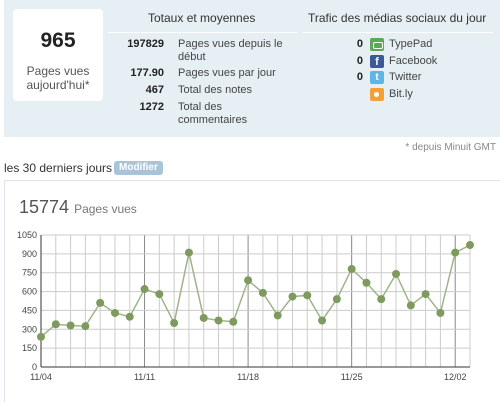 The width and height of the screenshot is (500, 402). Describe the element at coordinates (29, 310) in the screenshot. I see `y-tick-label: 450` at that location.